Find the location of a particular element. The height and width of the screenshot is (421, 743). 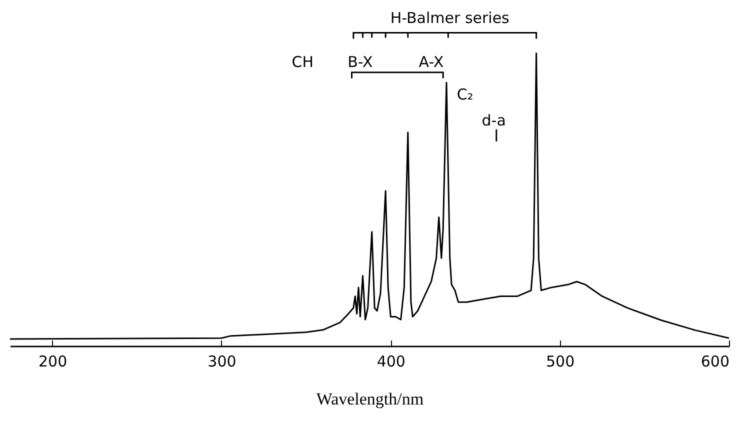

x-tick-label: 300 is located at coordinates (222, 361).